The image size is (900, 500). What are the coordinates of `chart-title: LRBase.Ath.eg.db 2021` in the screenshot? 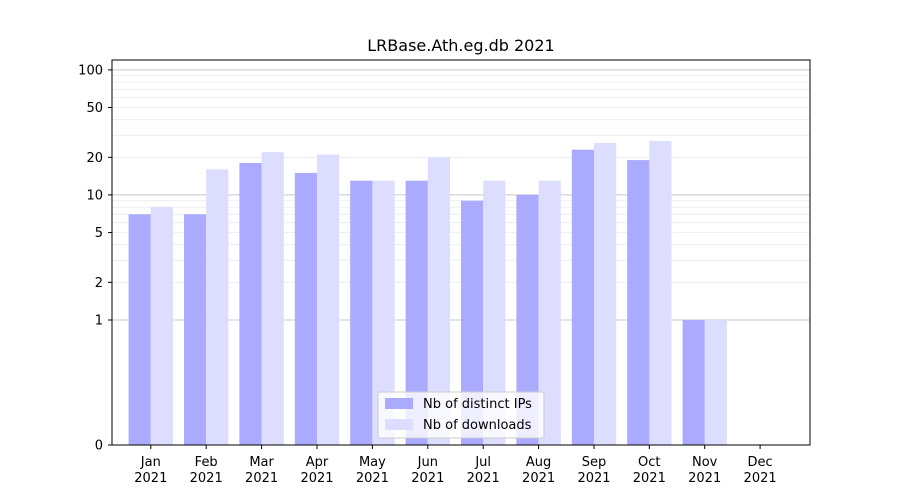 It's located at (460, 45).